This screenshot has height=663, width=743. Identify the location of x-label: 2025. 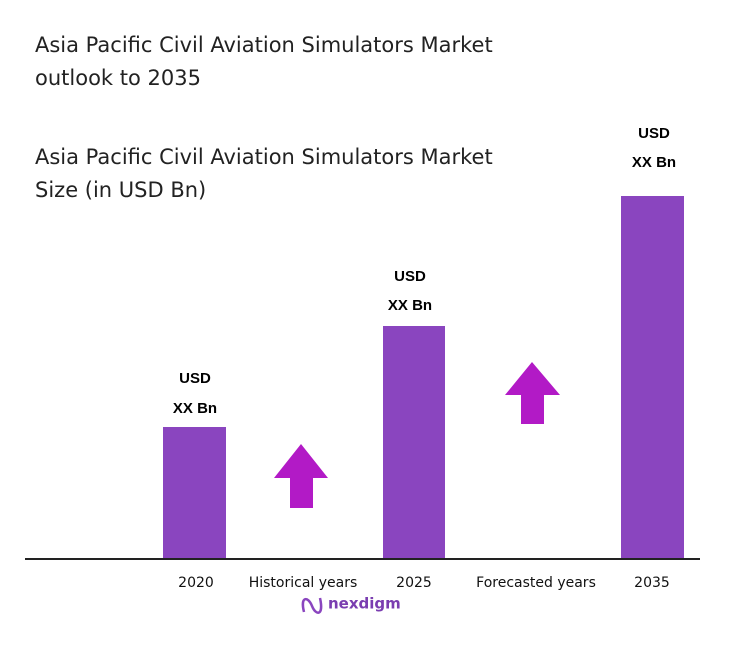
(414, 583).